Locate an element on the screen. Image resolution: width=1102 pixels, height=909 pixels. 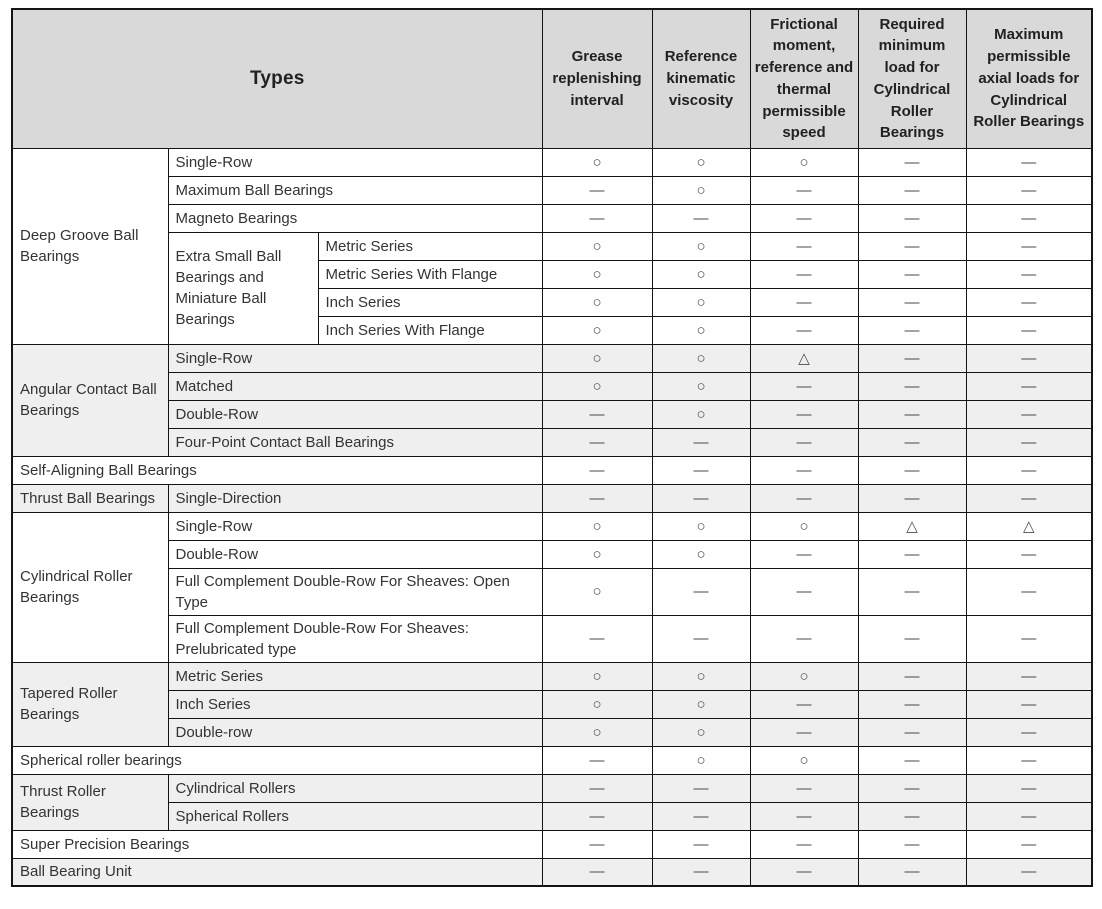
type-label-cell: Double-row is located at coordinates (355, 732).